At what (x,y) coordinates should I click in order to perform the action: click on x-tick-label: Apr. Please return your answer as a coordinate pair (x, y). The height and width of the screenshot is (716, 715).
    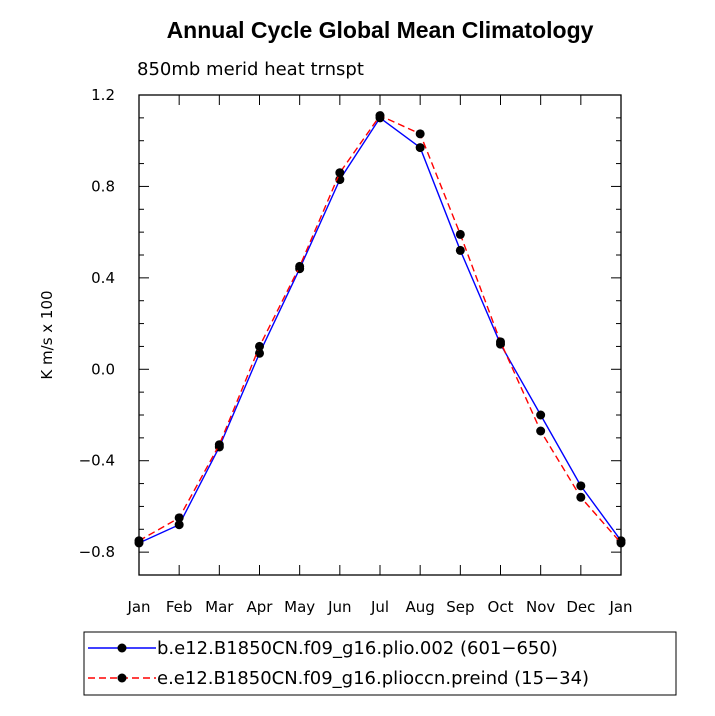
    Looking at the image, I should click on (260, 607).